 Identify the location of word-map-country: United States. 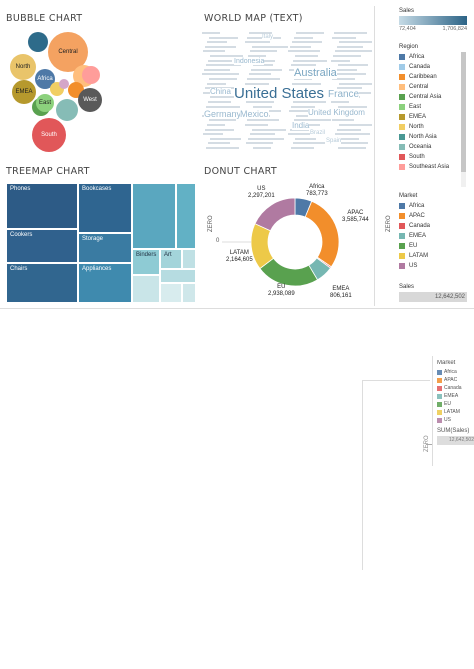
(279, 93).